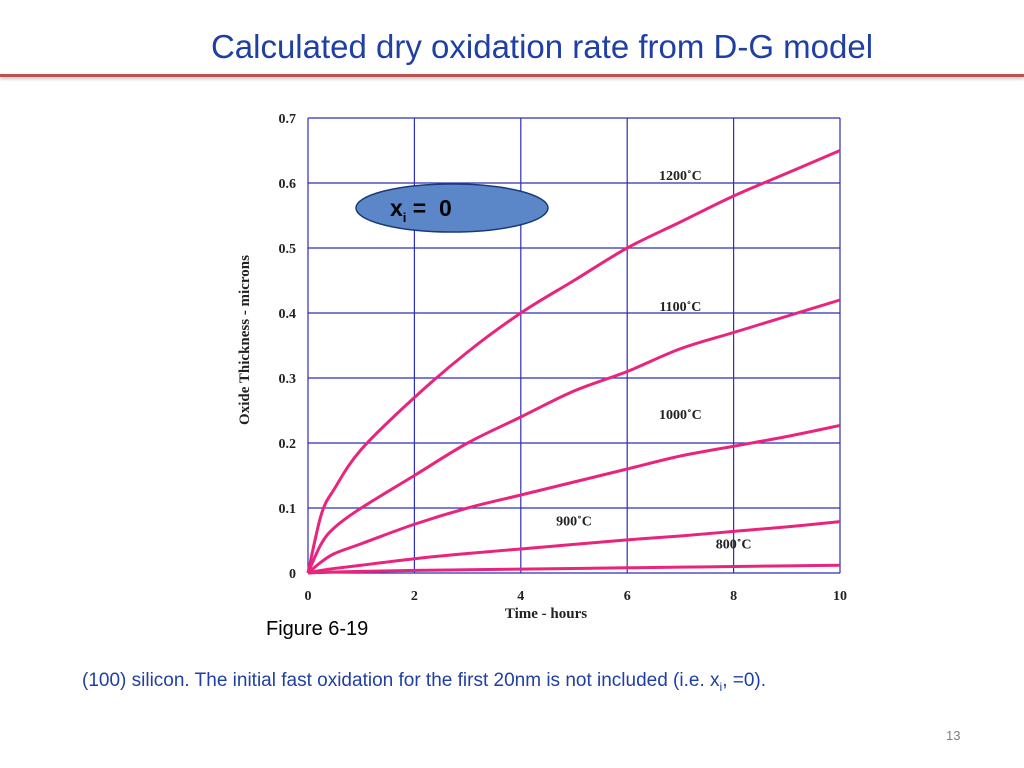 This screenshot has height=768, width=1024. Describe the element at coordinates (653, 361) in the screenshot. I see `chart-series-labels: 1200˚C 1100˚C 1000˚C 900˚C 800˚C` at that location.